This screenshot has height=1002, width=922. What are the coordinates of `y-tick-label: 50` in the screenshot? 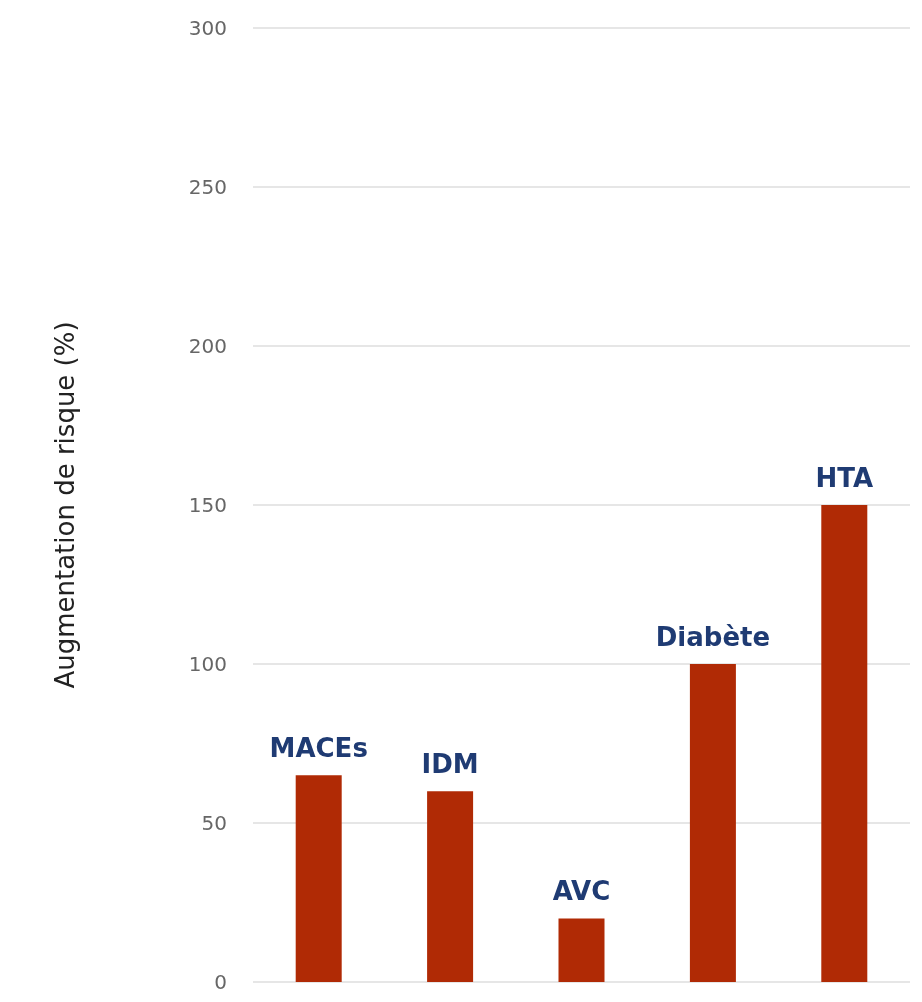 It's located at (214, 823).